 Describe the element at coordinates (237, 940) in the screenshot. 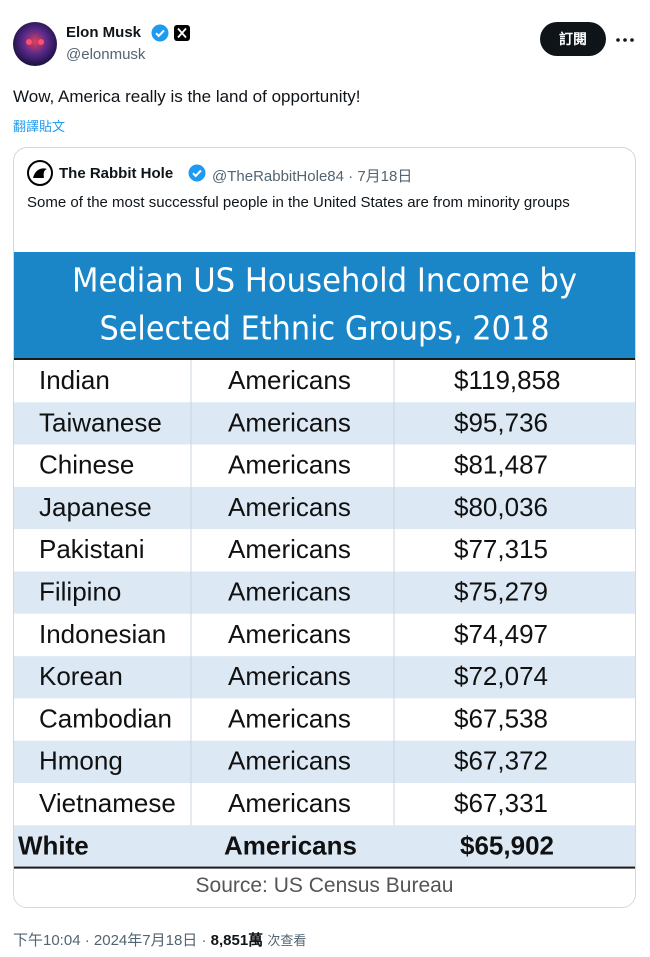

I see `view-count: 8,851萬` at that location.